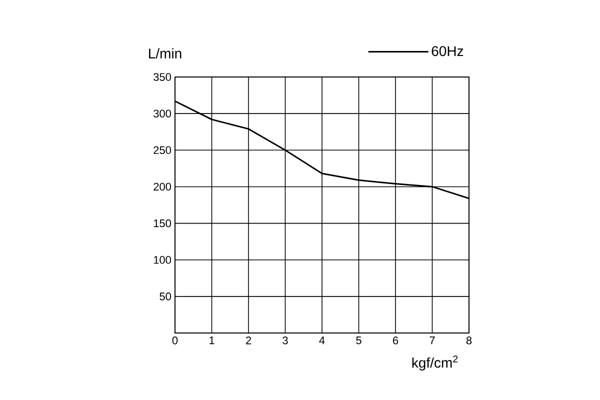  Describe the element at coordinates (165, 53) in the screenshot. I see `y-axis-title: L/min` at that location.